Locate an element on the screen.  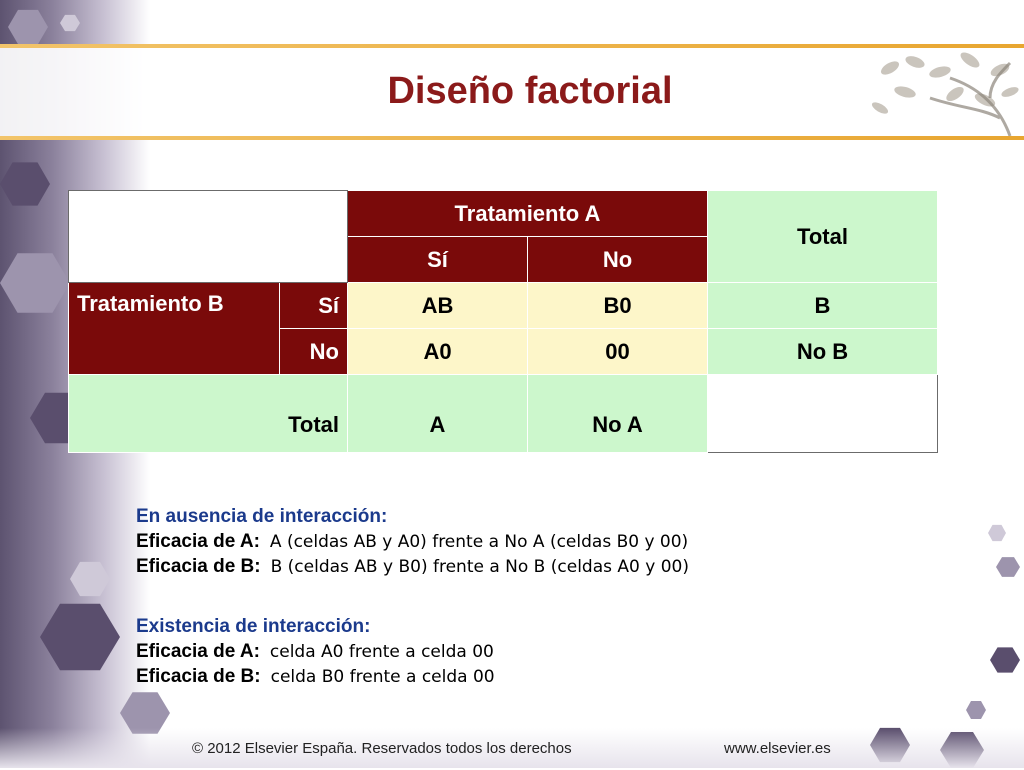
a-no-header: No is located at coordinates (617, 259).